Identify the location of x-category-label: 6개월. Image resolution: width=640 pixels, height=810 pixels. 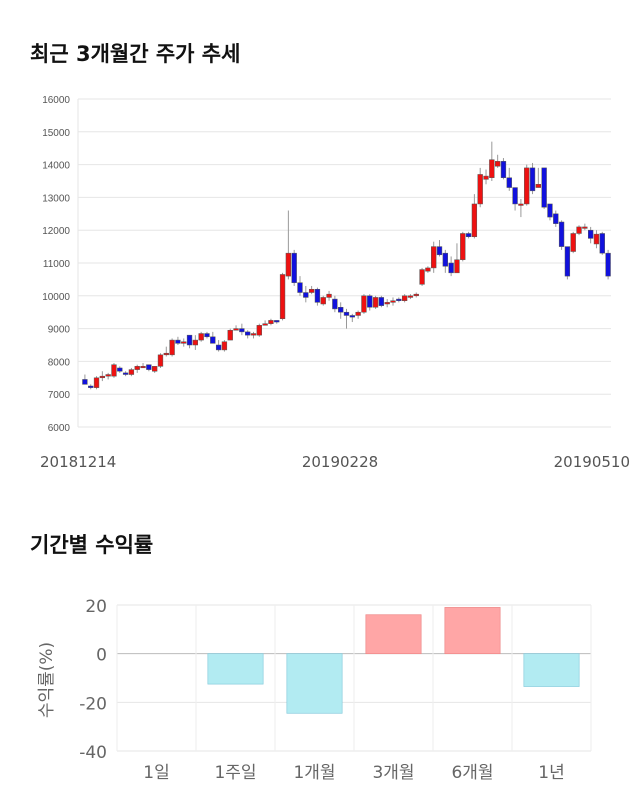
(472, 773).